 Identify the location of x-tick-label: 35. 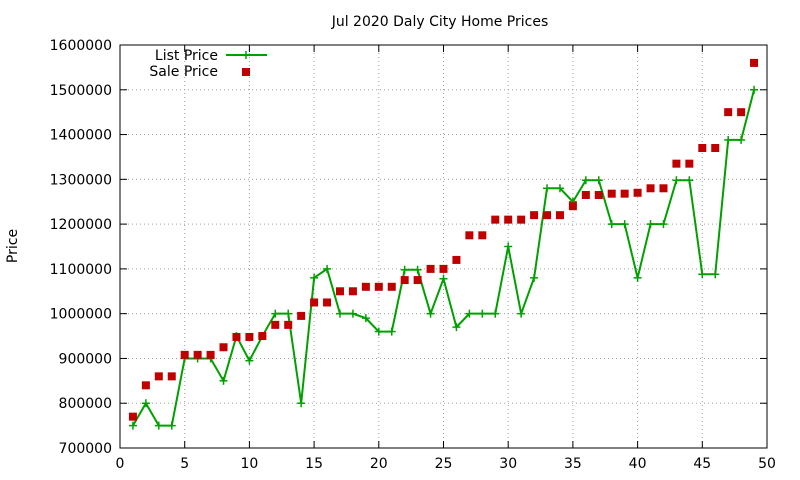
(573, 464).